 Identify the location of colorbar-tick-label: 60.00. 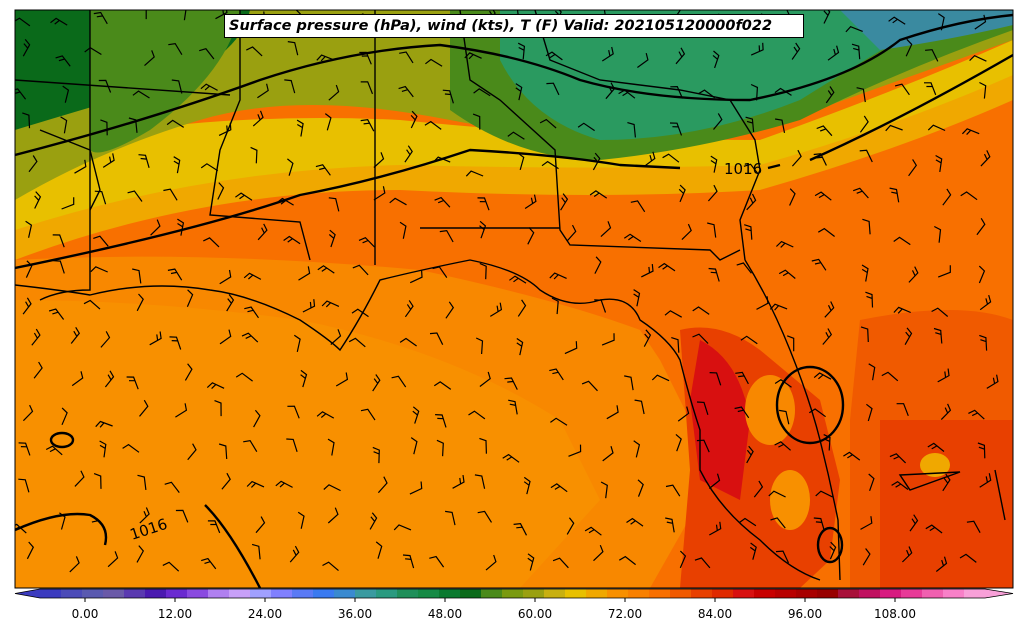
(535, 614).